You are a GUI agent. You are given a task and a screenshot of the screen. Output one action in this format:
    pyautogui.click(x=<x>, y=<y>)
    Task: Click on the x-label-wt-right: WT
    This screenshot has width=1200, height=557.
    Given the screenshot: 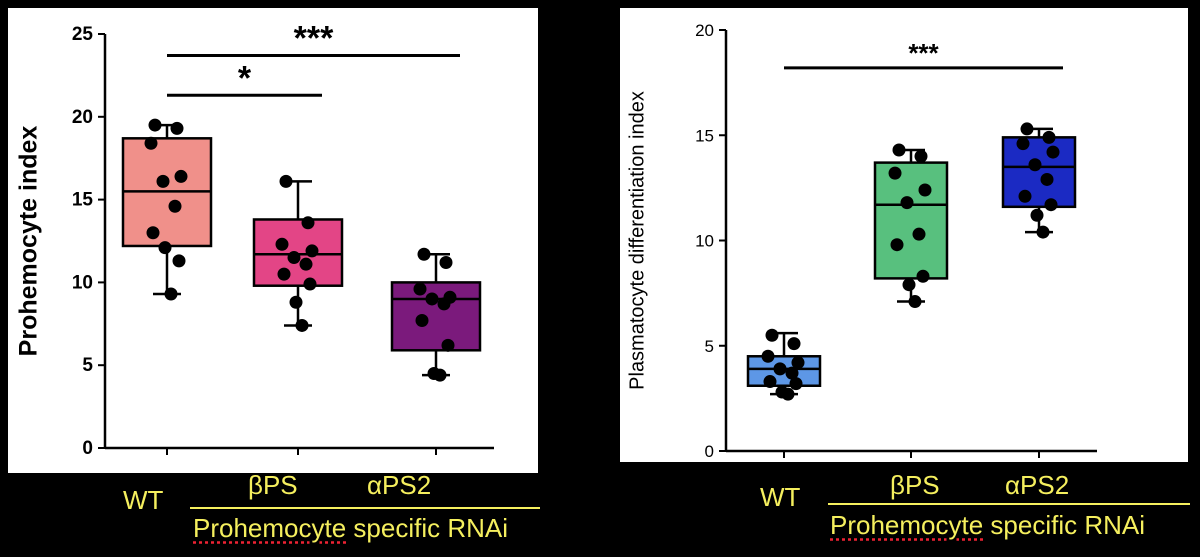 What is the action you would take?
    pyautogui.click(x=780, y=497)
    